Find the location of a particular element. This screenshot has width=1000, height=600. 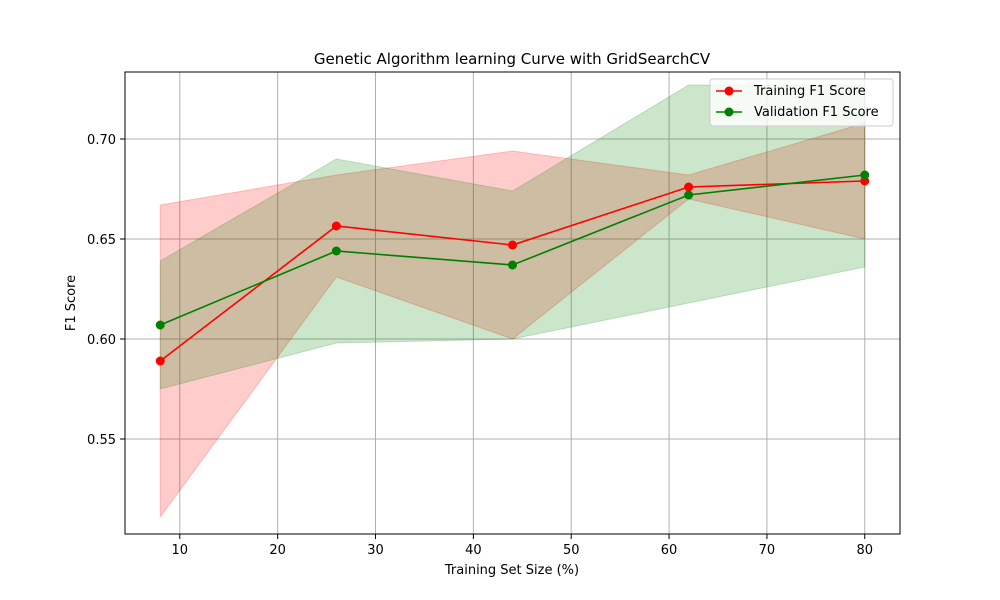

x-tick-label: 20 is located at coordinates (277, 550).